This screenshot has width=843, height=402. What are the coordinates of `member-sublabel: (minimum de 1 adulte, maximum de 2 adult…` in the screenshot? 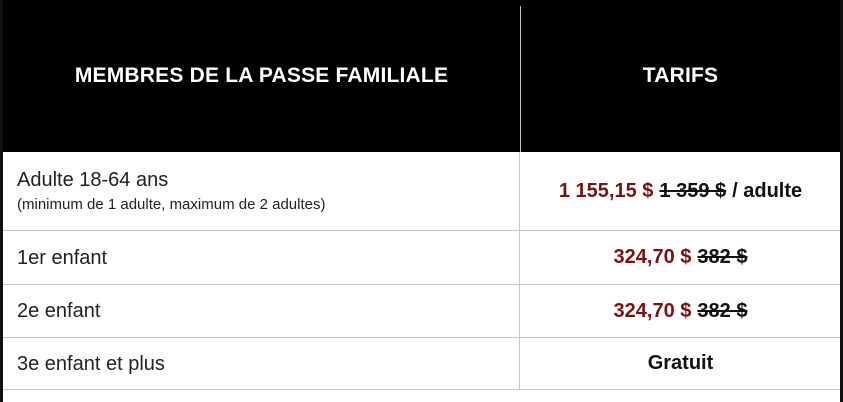 It's located at (171, 204).